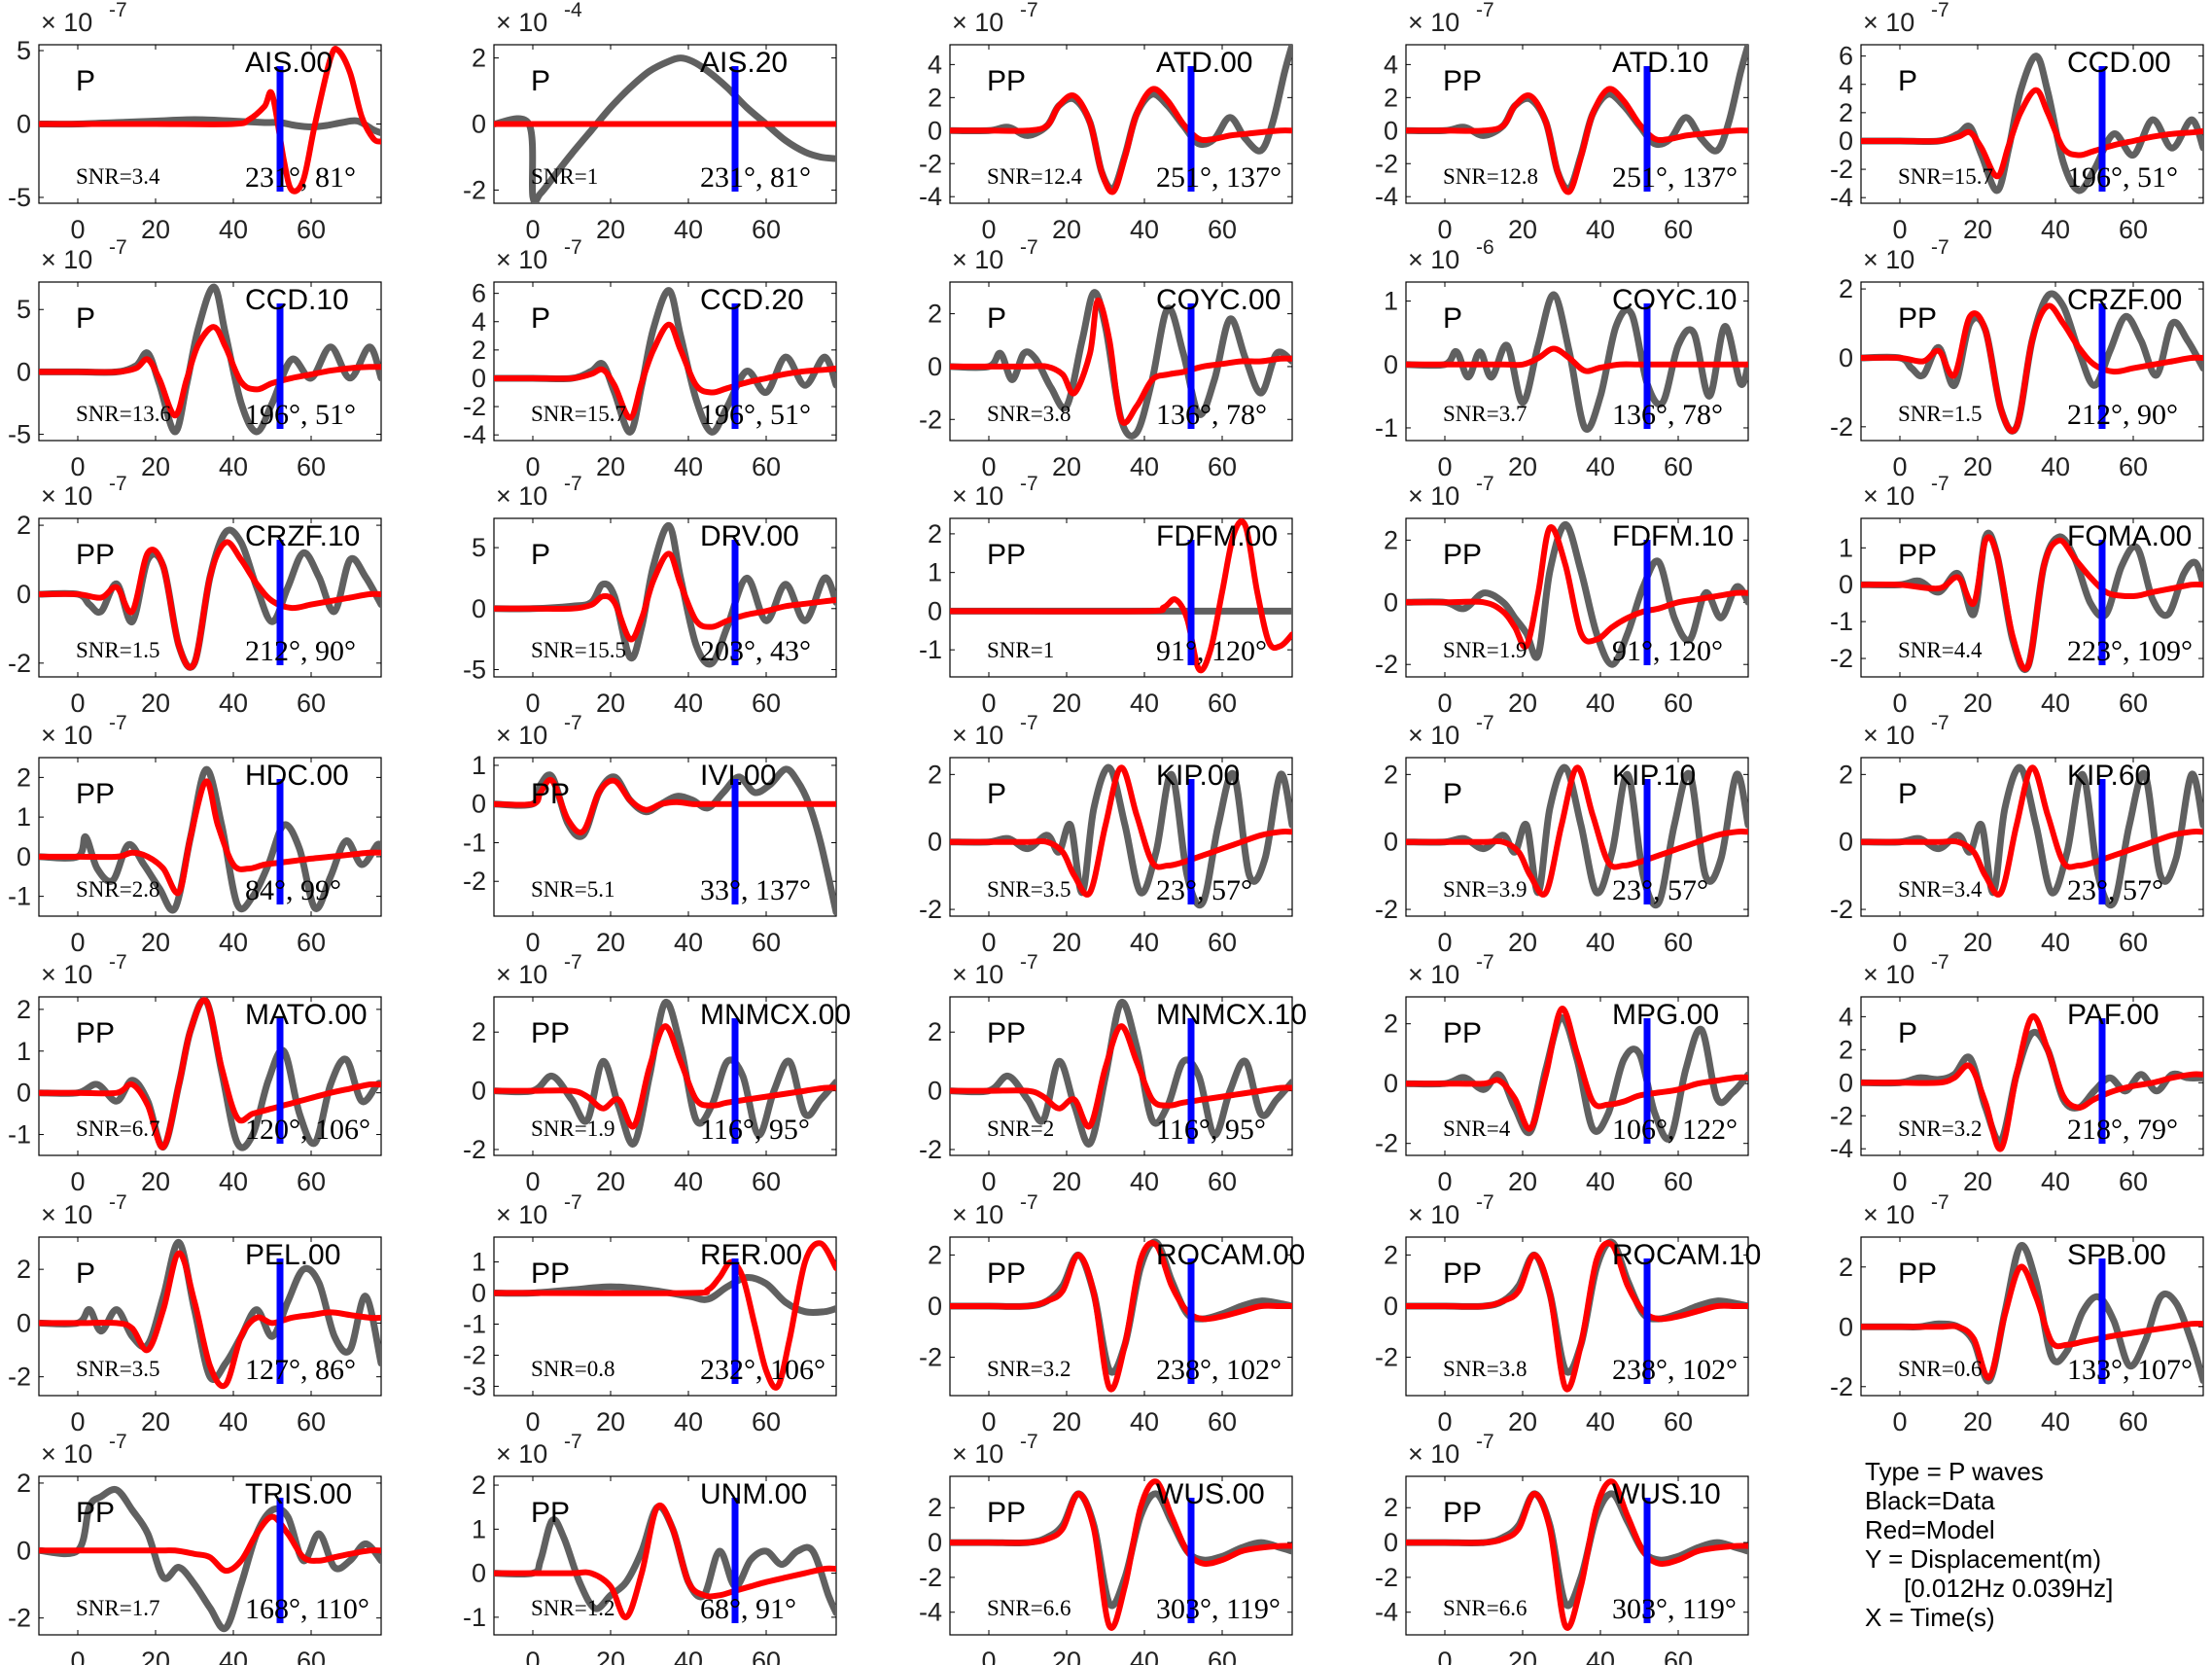  Describe the element at coordinates (479, 293) in the screenshot. I see `y-tick-label: 6` at that location.